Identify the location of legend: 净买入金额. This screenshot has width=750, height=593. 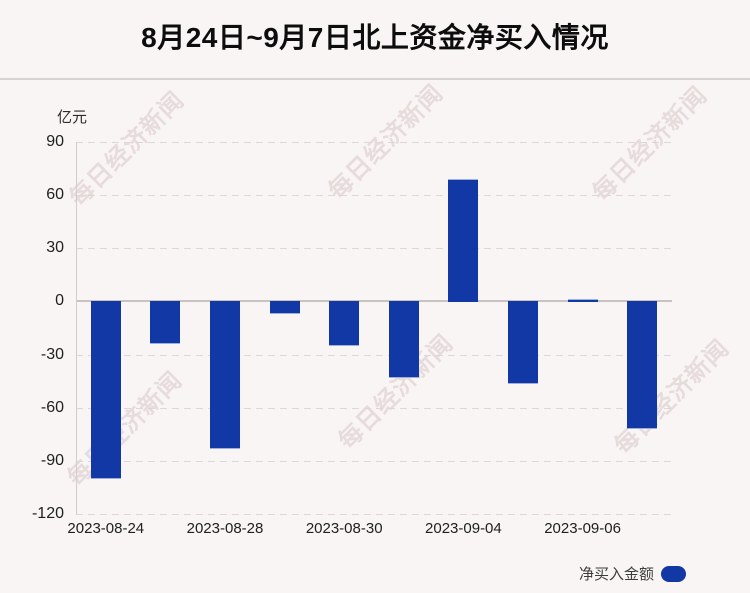
(632, 573).